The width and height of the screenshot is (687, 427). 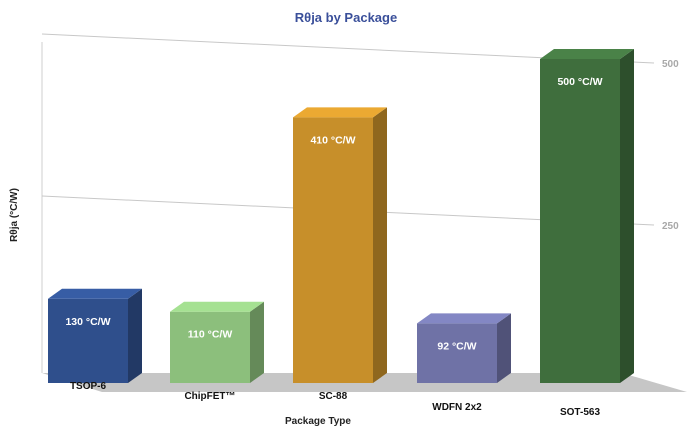 What do you see at coordinates (210, 335) in the screenshot?
I see `data-label: 110 °C/W` at bounding box center [210, 335].